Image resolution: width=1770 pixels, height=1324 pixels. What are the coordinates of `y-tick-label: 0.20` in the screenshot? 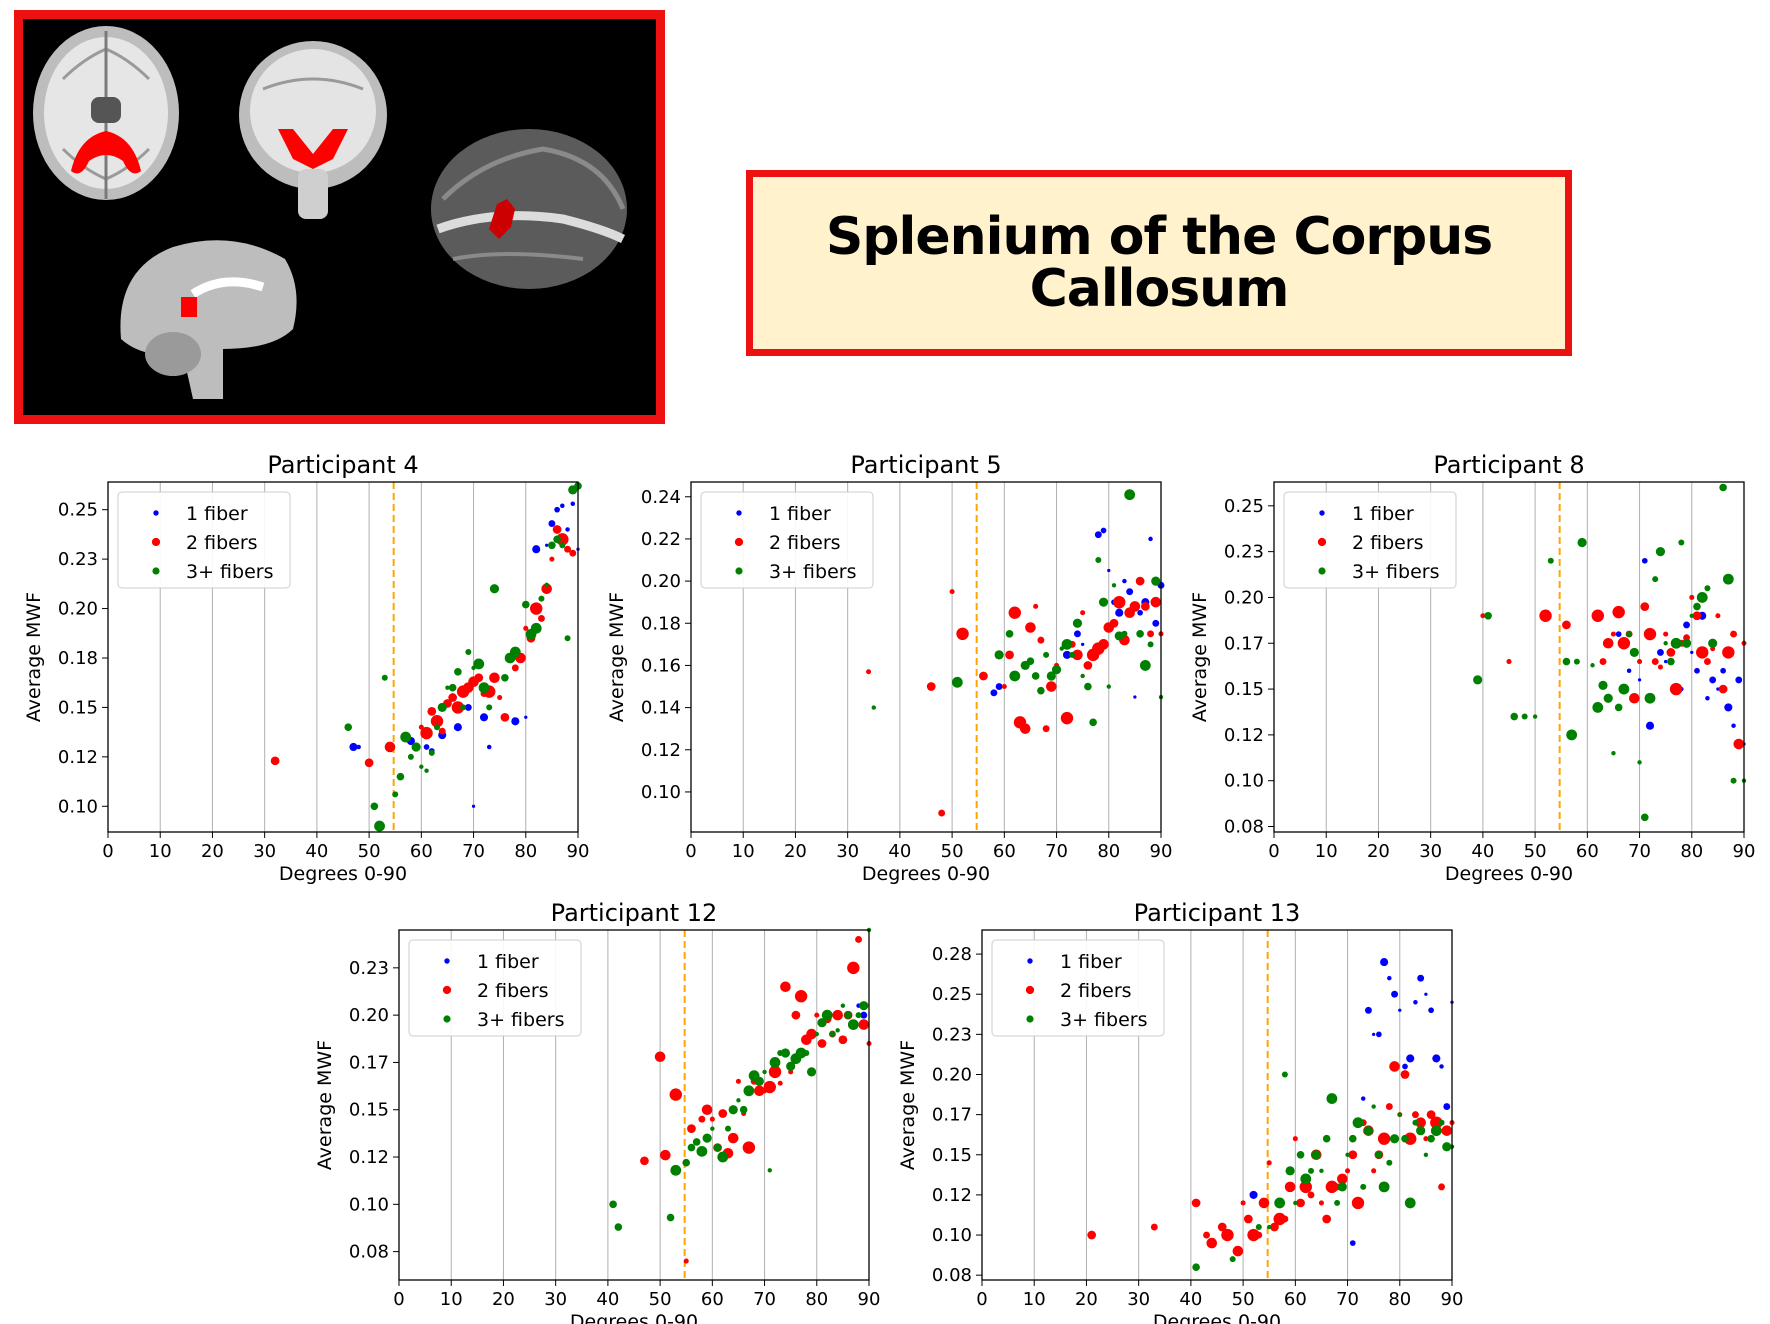 It's located at (661, 581).